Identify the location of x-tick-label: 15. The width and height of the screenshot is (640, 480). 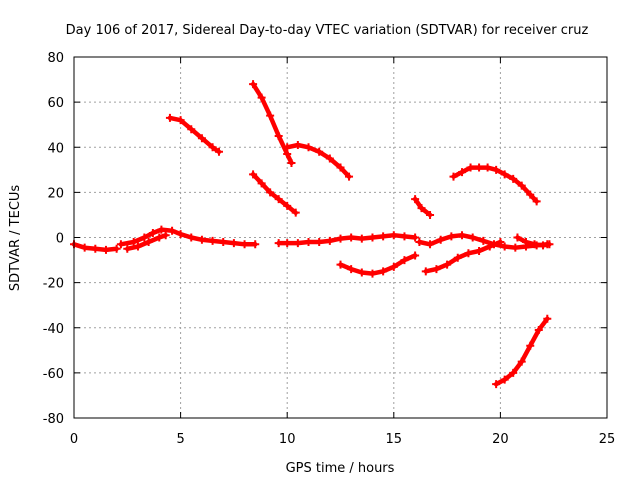
(394, 439).